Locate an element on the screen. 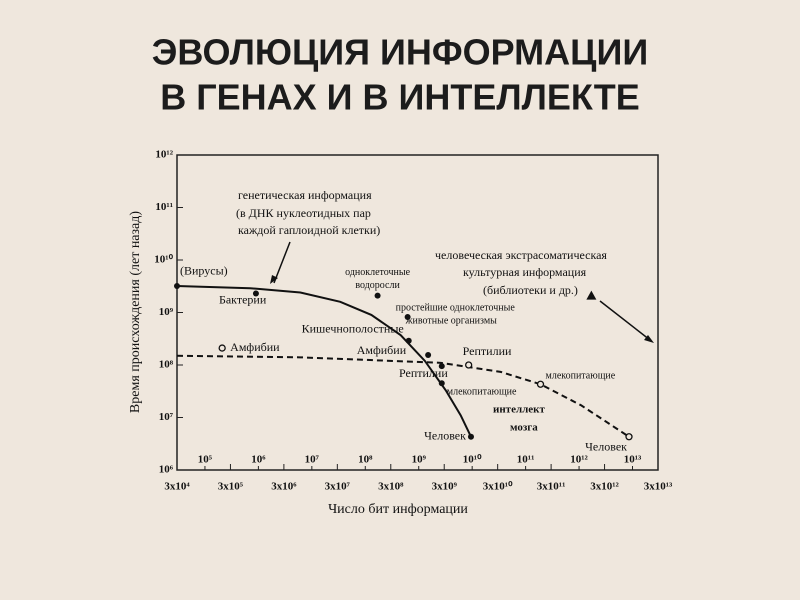 This screenshot has height=600, width=800. x-tick-label: 10¹³ is located at coordinates (633, 460).